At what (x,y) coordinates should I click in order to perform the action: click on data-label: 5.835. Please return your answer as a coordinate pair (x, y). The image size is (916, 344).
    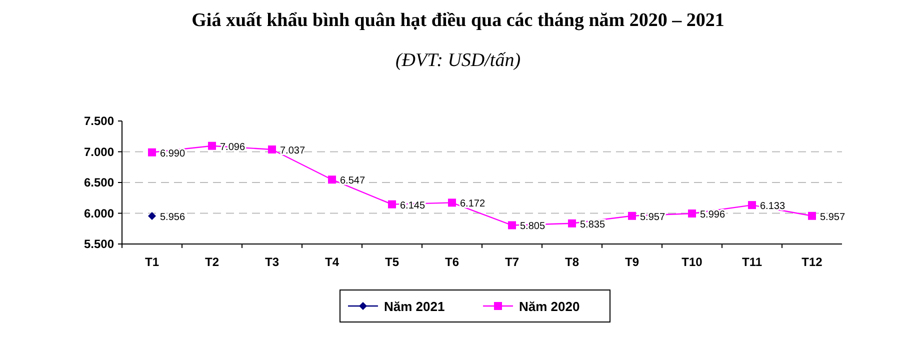
    Looking at the image, I should click on (593, 224).